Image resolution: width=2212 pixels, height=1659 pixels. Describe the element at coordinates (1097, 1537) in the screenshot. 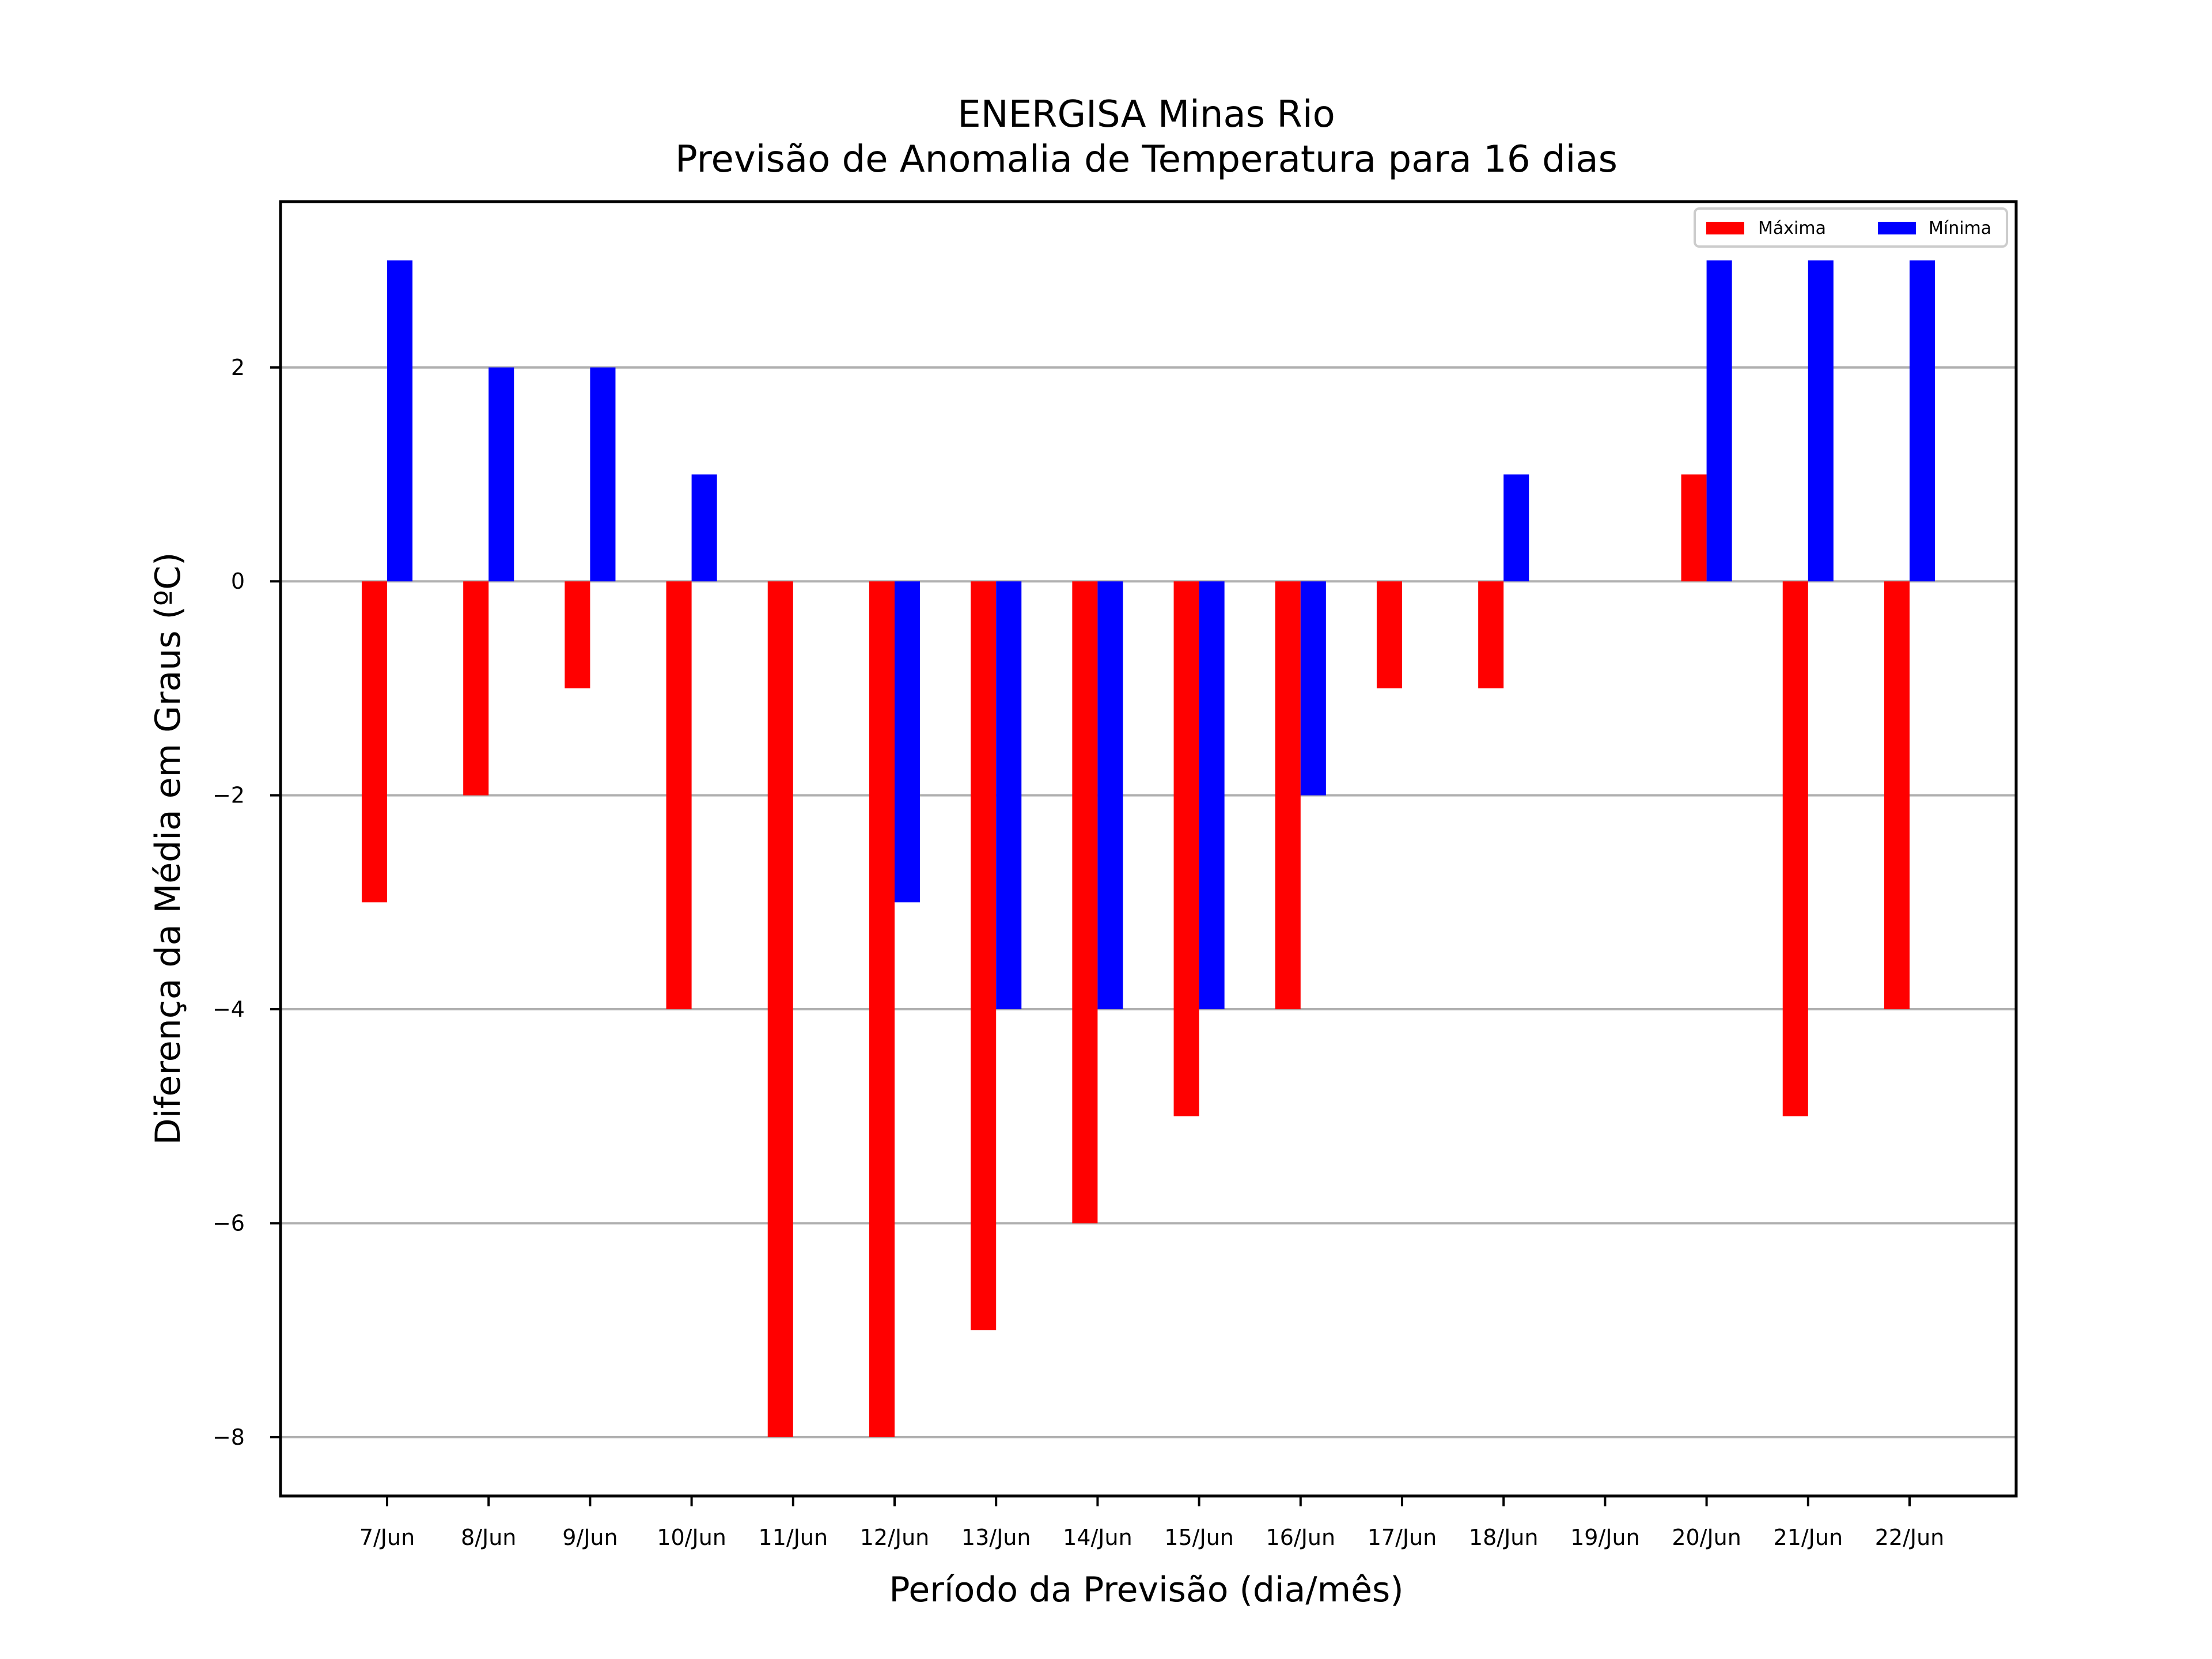

I see `x-tick-label: 14/Jun` at that location.